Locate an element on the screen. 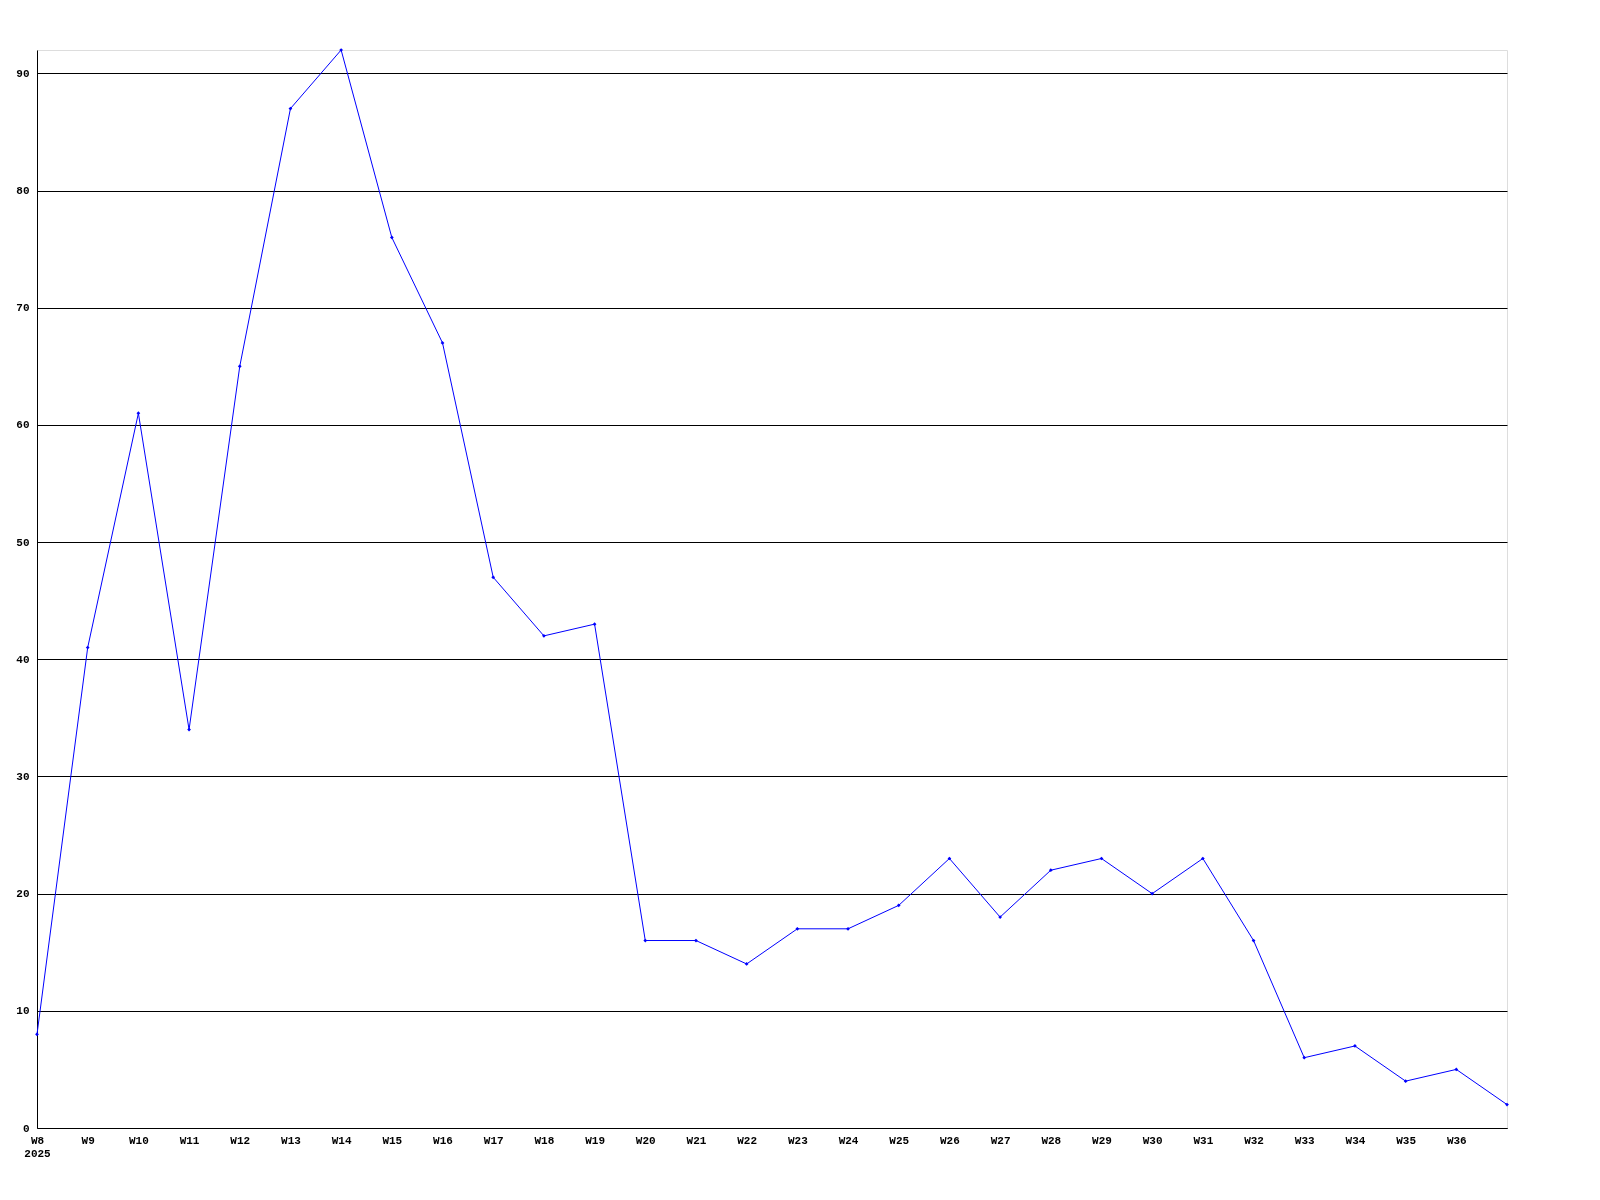  x-tick-label: W15 is located at coordinates (392, 1140).